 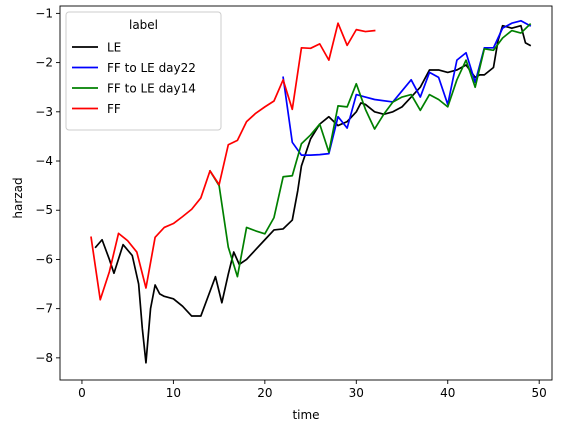 What do you see at coordinates (82, 393) in the screenshot?
I see `x-tick-label: 0` at bounding box center [82, 393].